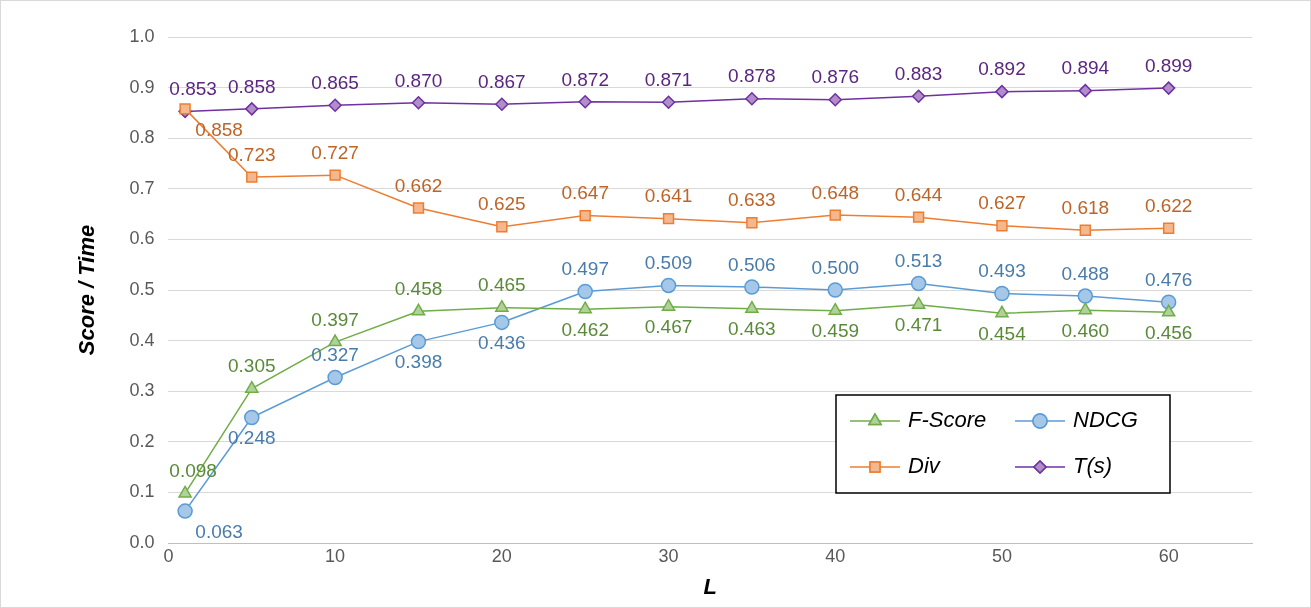 Image resolution: width=1311 pixels, height=608 pixels. What do you see at coordinates (835, 192) in the screenshot?
I see `data-label: 0.648` at bounding box center [835, 192].